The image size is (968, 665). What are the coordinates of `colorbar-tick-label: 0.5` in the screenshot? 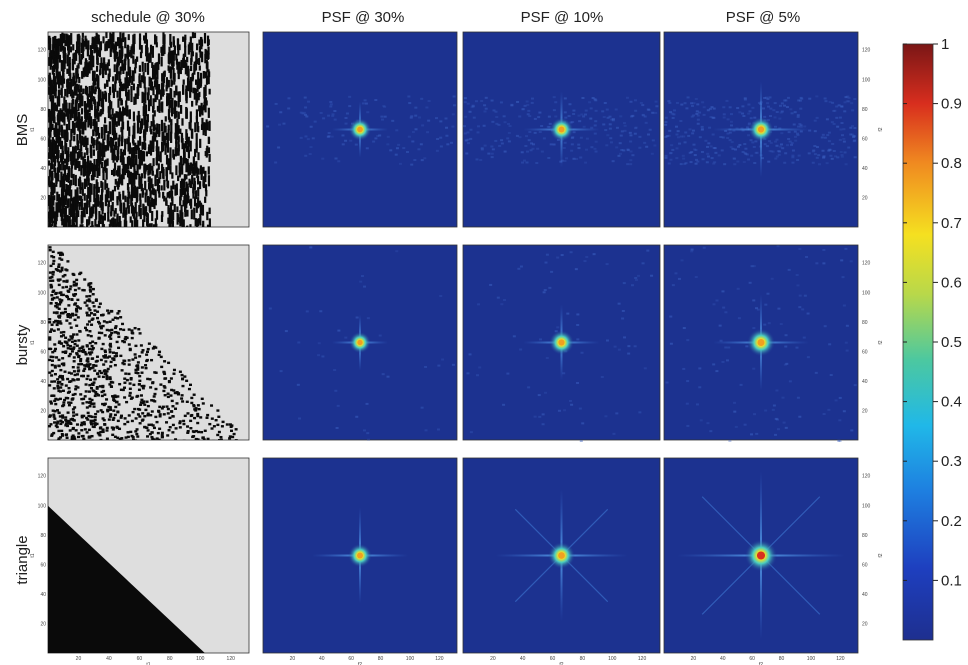 It's located at (951, 342).